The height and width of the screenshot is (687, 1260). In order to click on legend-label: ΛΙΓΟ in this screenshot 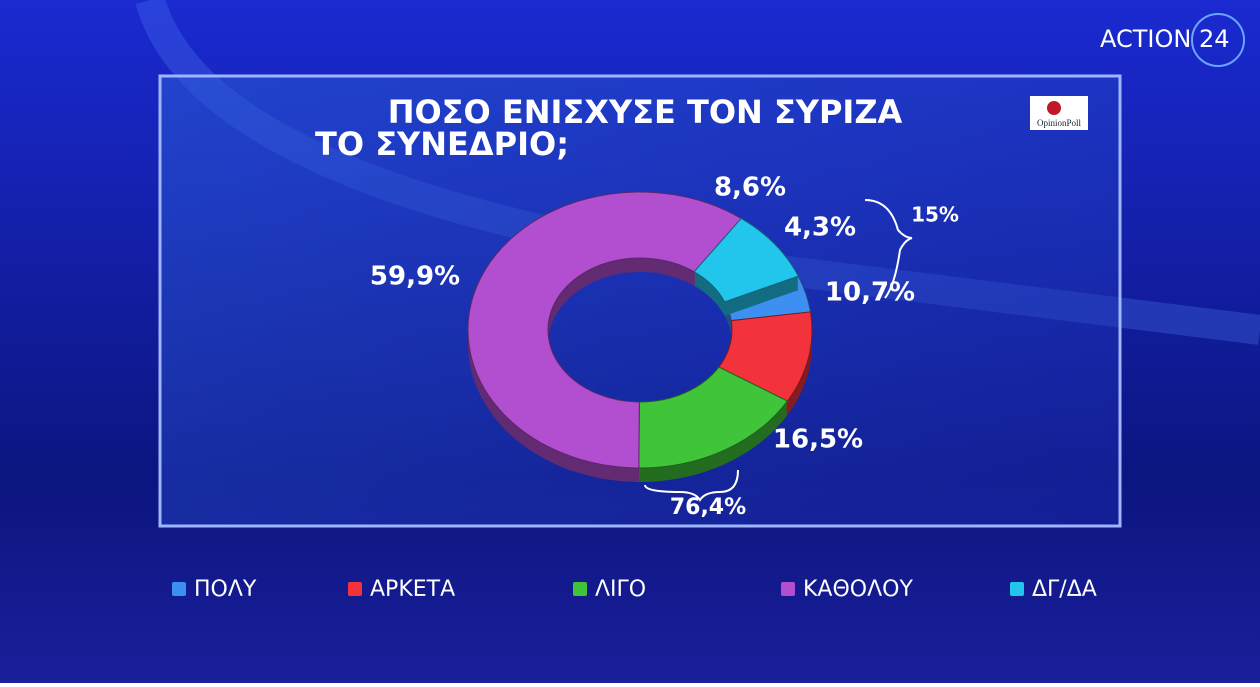, I will do `click(620, 589)`.